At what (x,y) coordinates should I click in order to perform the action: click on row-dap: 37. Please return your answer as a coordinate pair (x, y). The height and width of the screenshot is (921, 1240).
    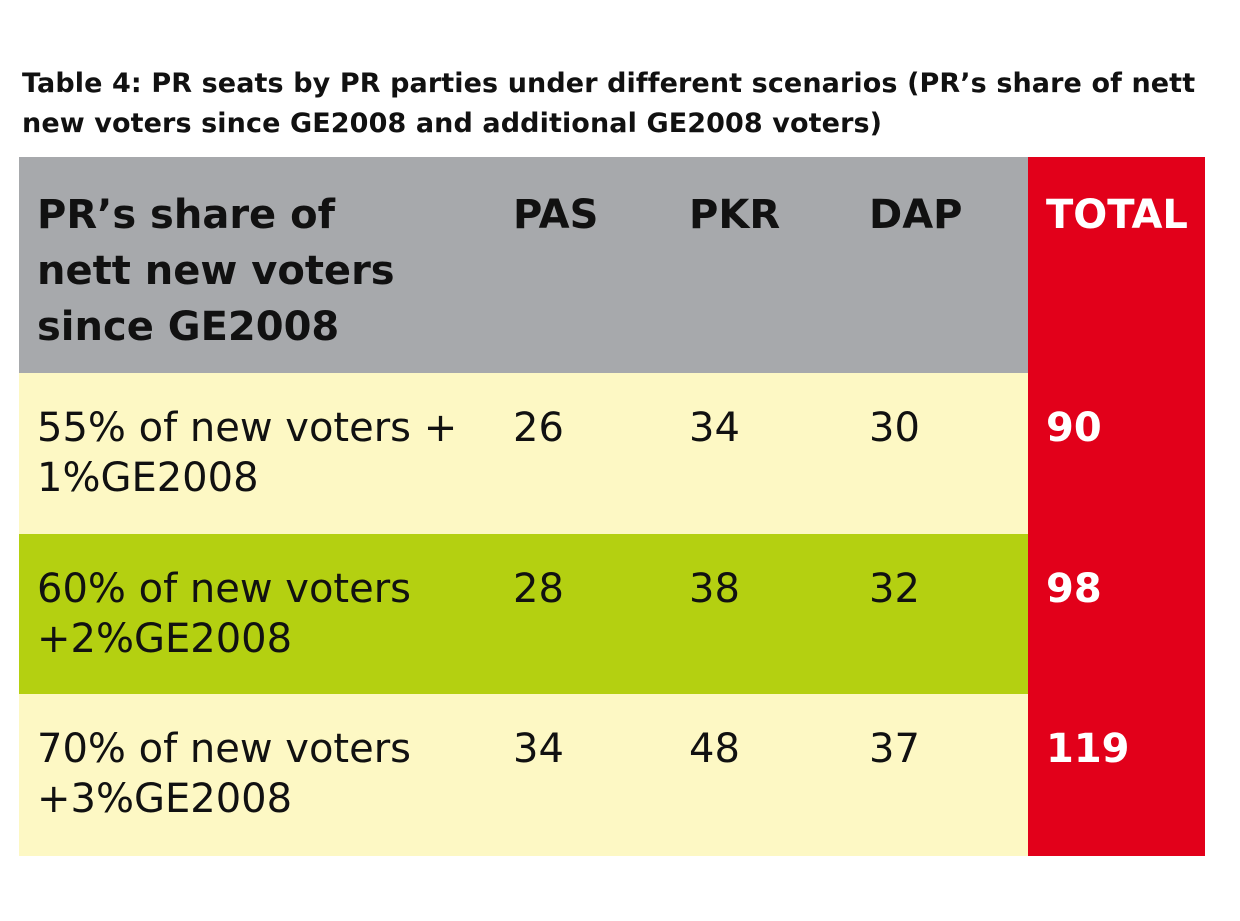
    Looking at the image, I should click on (894, 749).